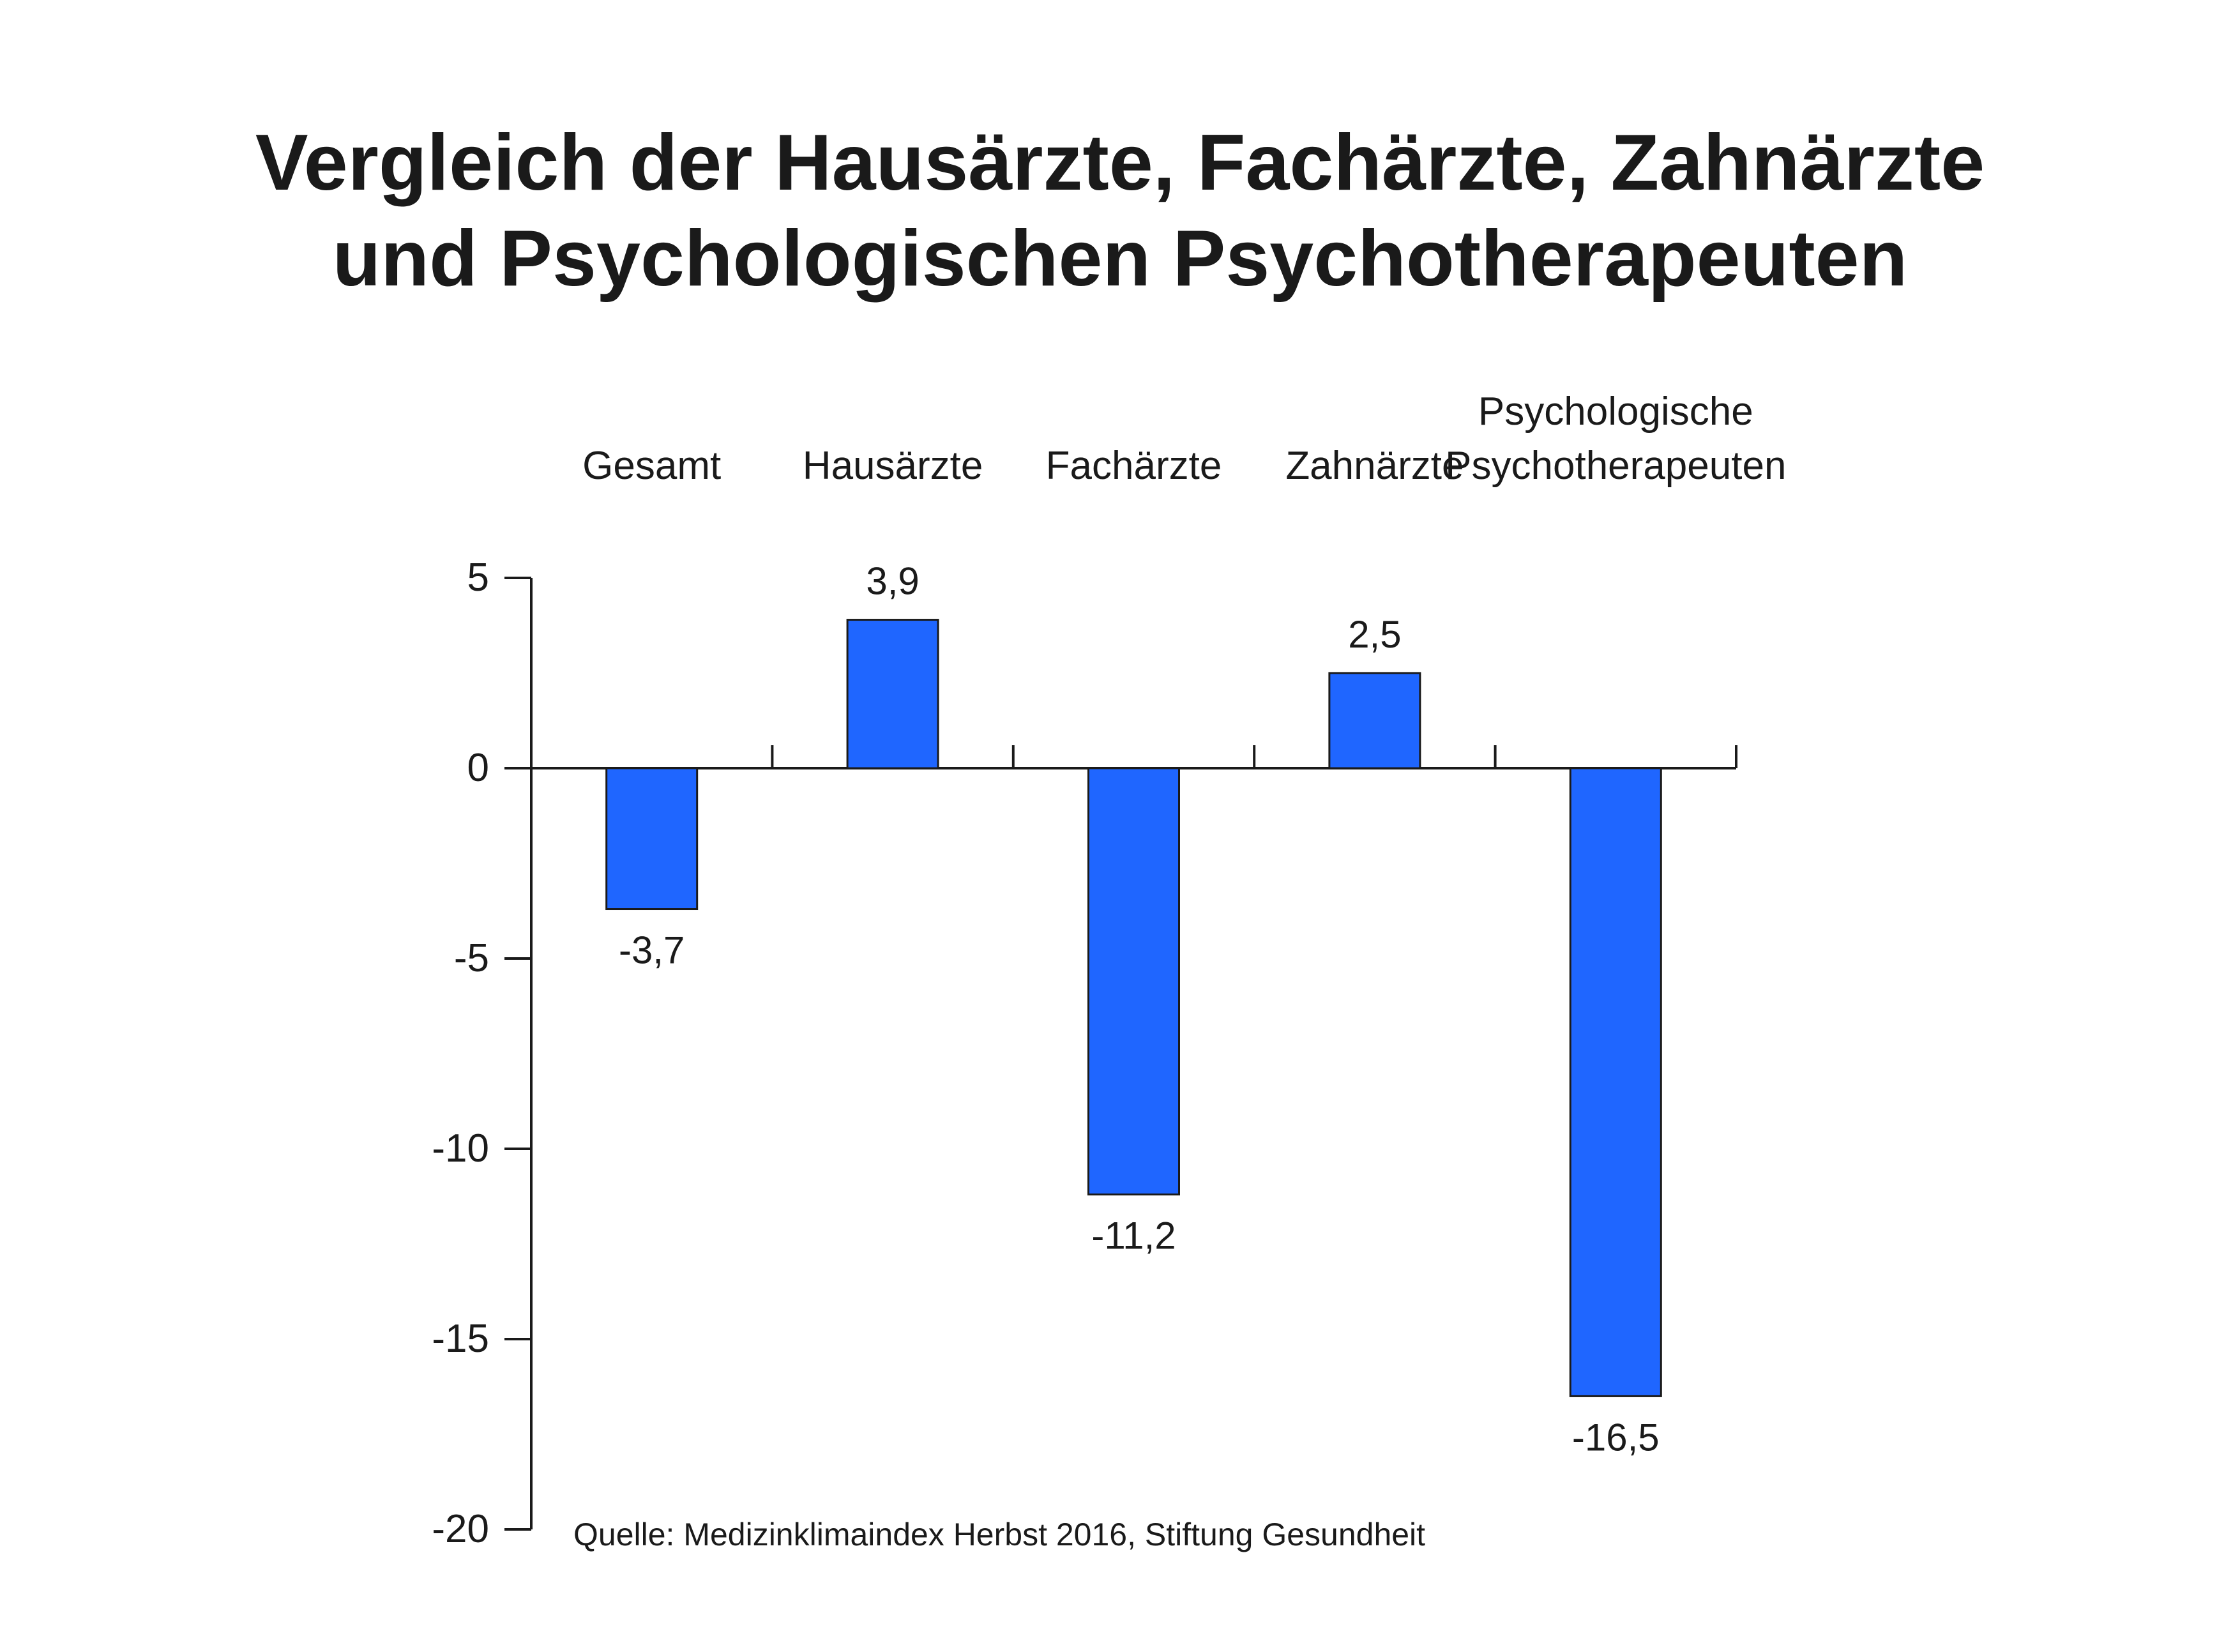 This screenshot has width=2240, height=1652. What do you see at coordinates (892, 582) in the screenshot?
I see `data-label-1: 3,9` at bounding box center [892, 582].